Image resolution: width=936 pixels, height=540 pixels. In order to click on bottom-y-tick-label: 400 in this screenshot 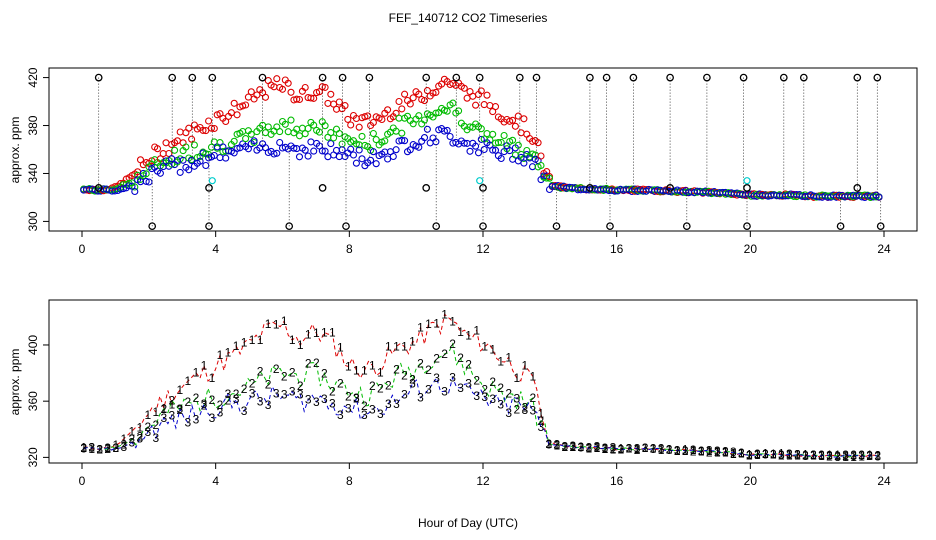, I will do `click(33, 345)`.